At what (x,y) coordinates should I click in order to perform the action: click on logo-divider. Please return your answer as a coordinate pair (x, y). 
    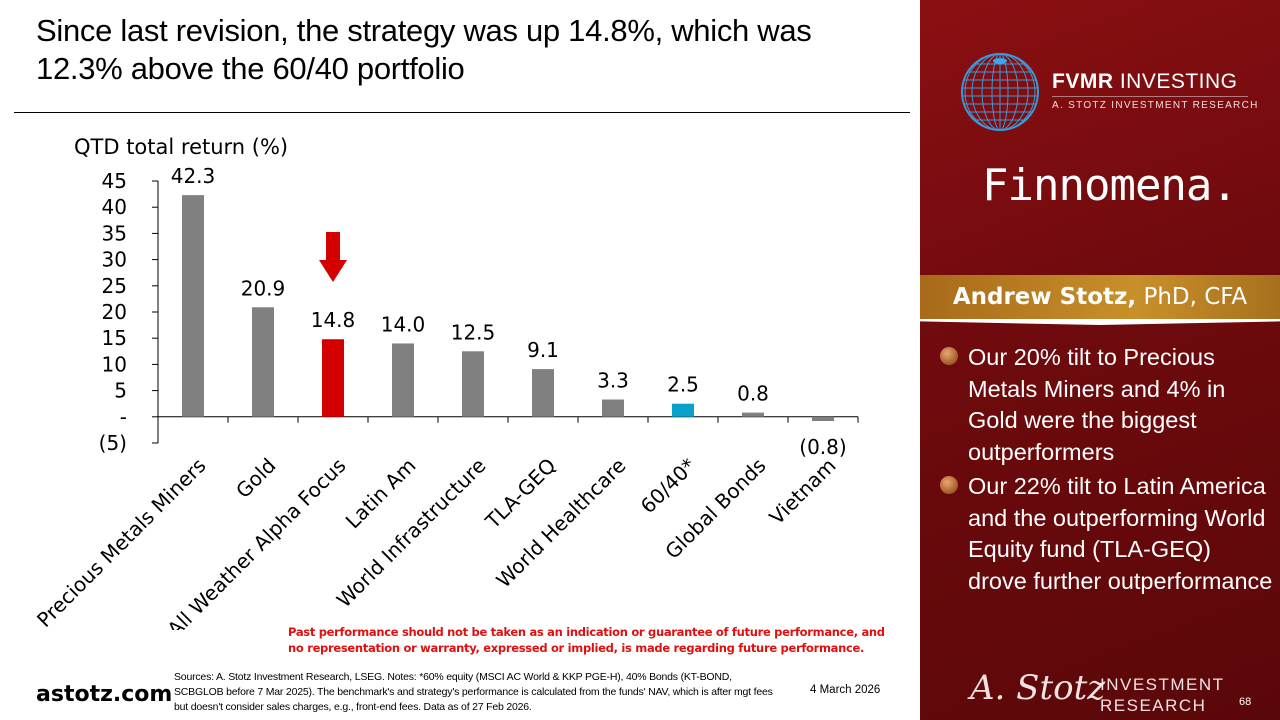
    Looking at the image, I should click on (1150, 96).